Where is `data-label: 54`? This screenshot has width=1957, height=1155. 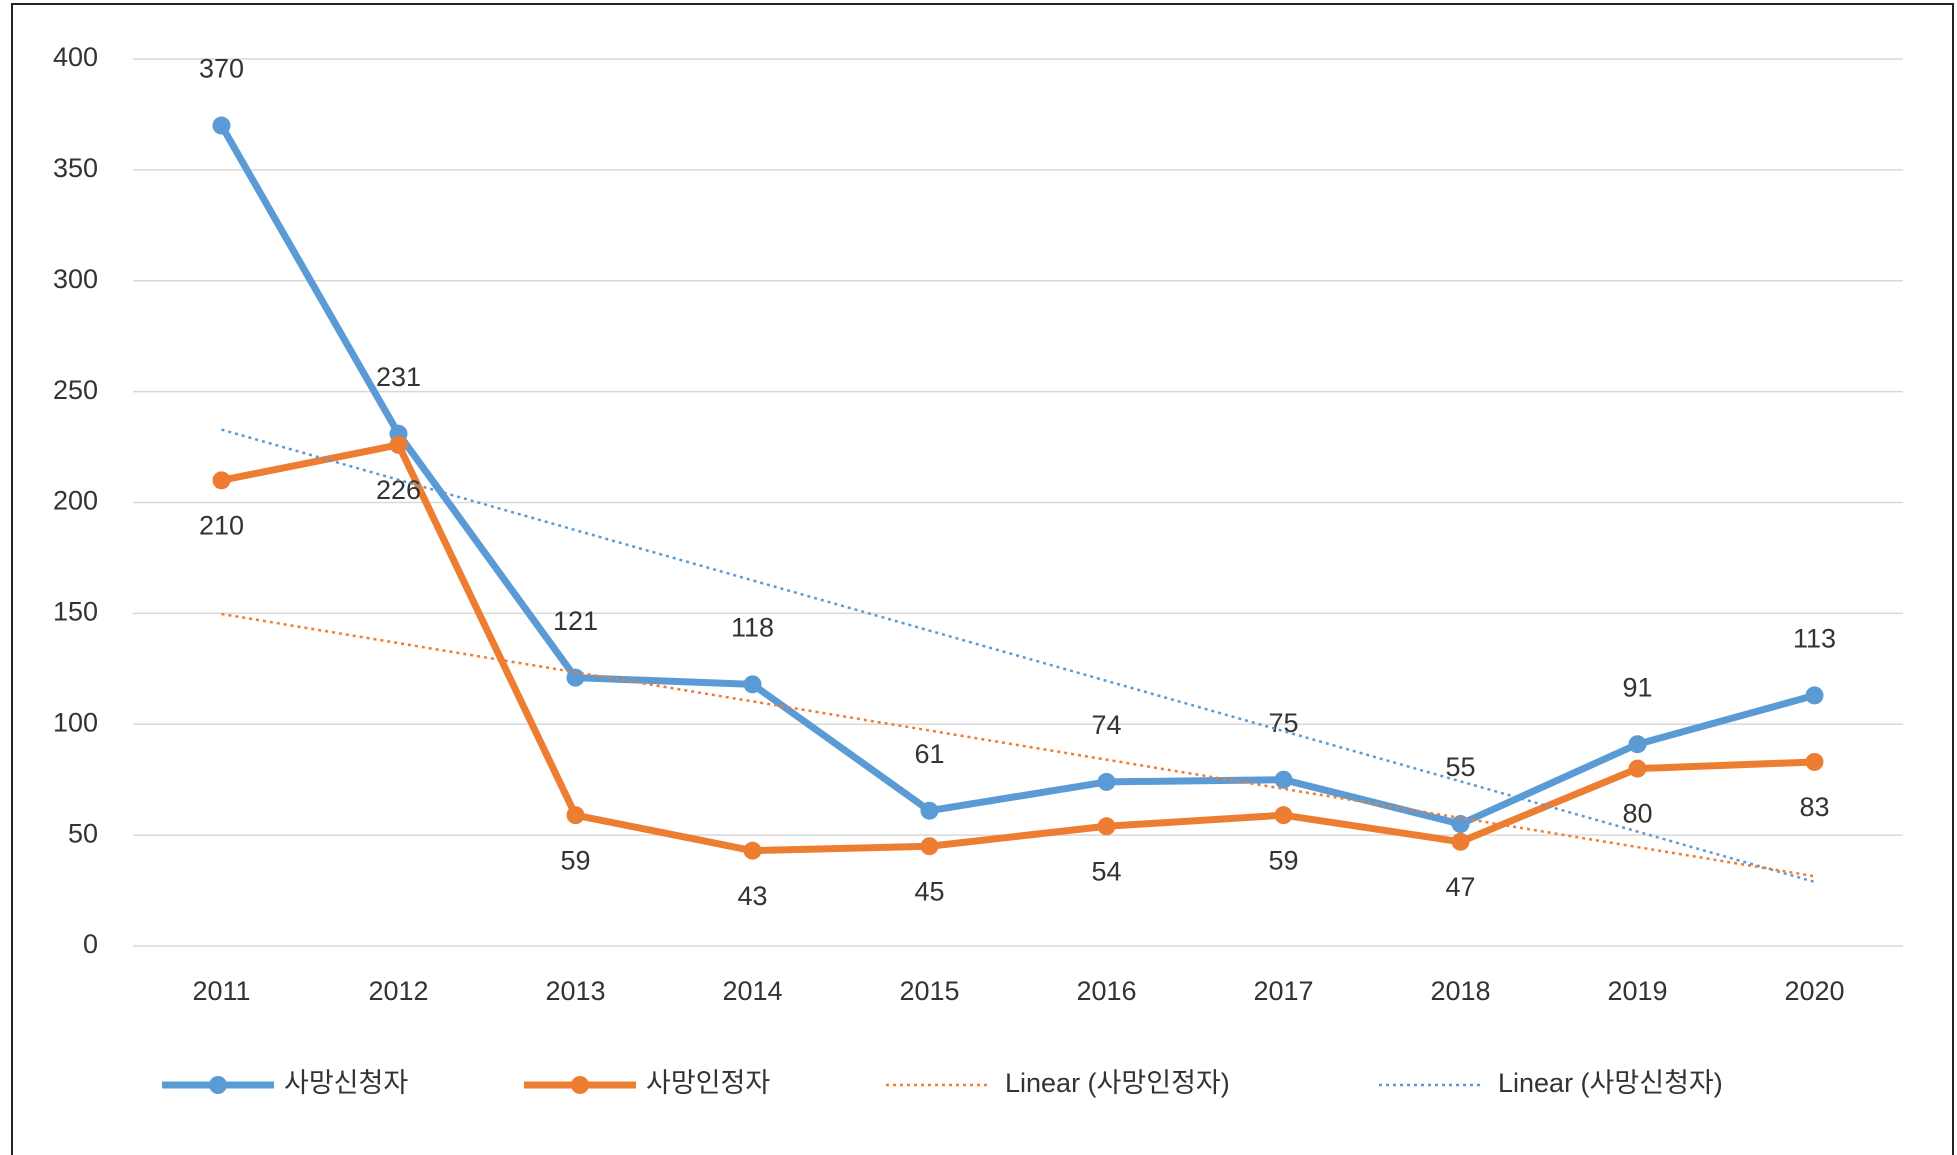 data-label: 54 is located at coordinates (1106, 871).